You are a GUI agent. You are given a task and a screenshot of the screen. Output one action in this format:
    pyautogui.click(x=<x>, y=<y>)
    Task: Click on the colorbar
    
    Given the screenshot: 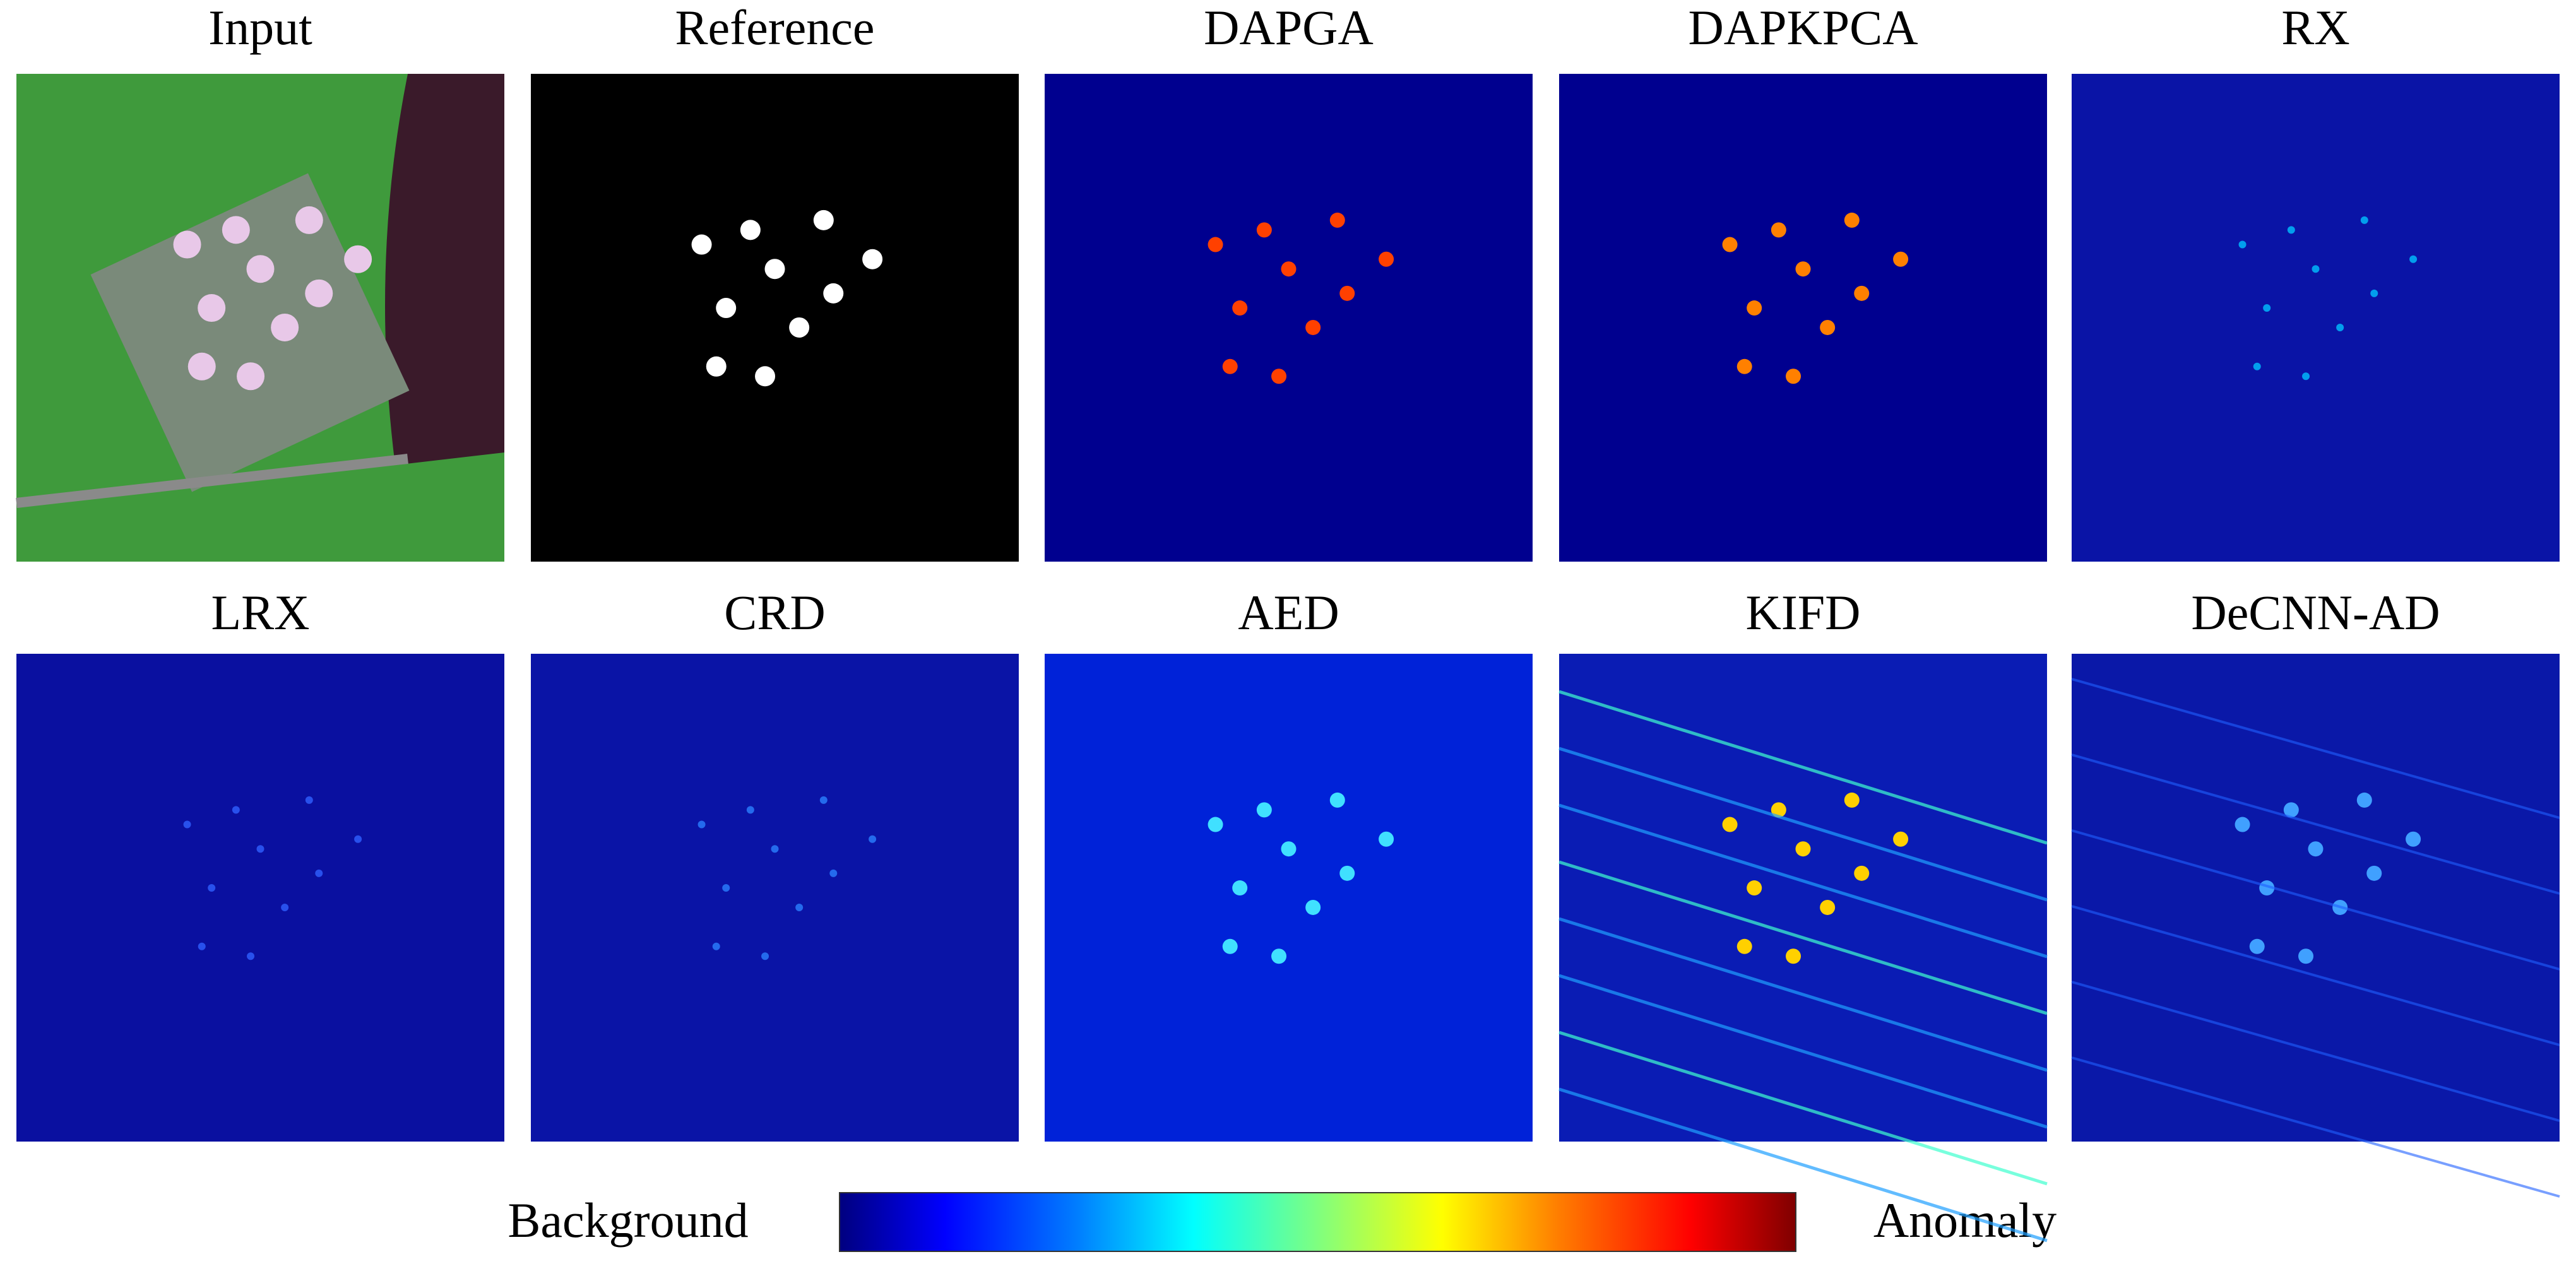 What is the action you would take?
    pyautogui.click(x=1317, y=1222)
    